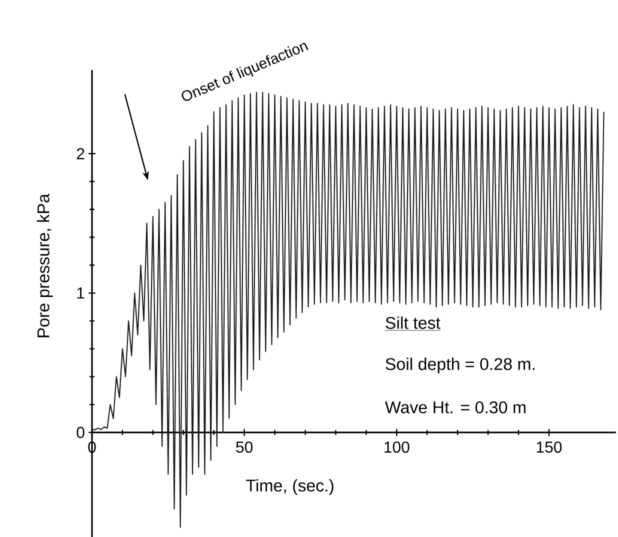  What do you see at coordinates (397, 447) in the screenshot?
I see `x-tick-label: 100` at bounding box center [397, 447].